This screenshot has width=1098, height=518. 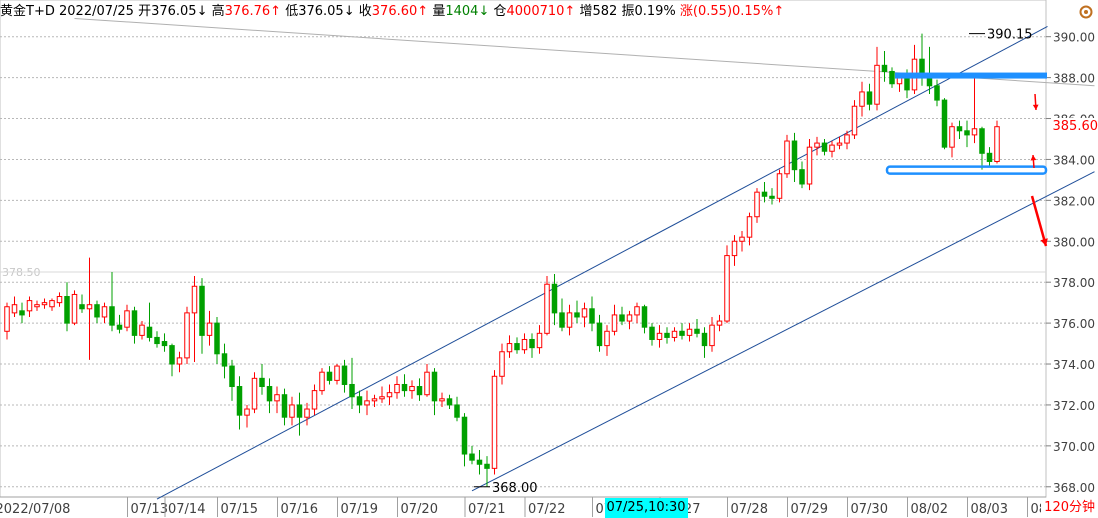 What do you see at coordinates (145, 11) in the screenshot?
I see `open-label: 开` at bounding box center [145, 11].